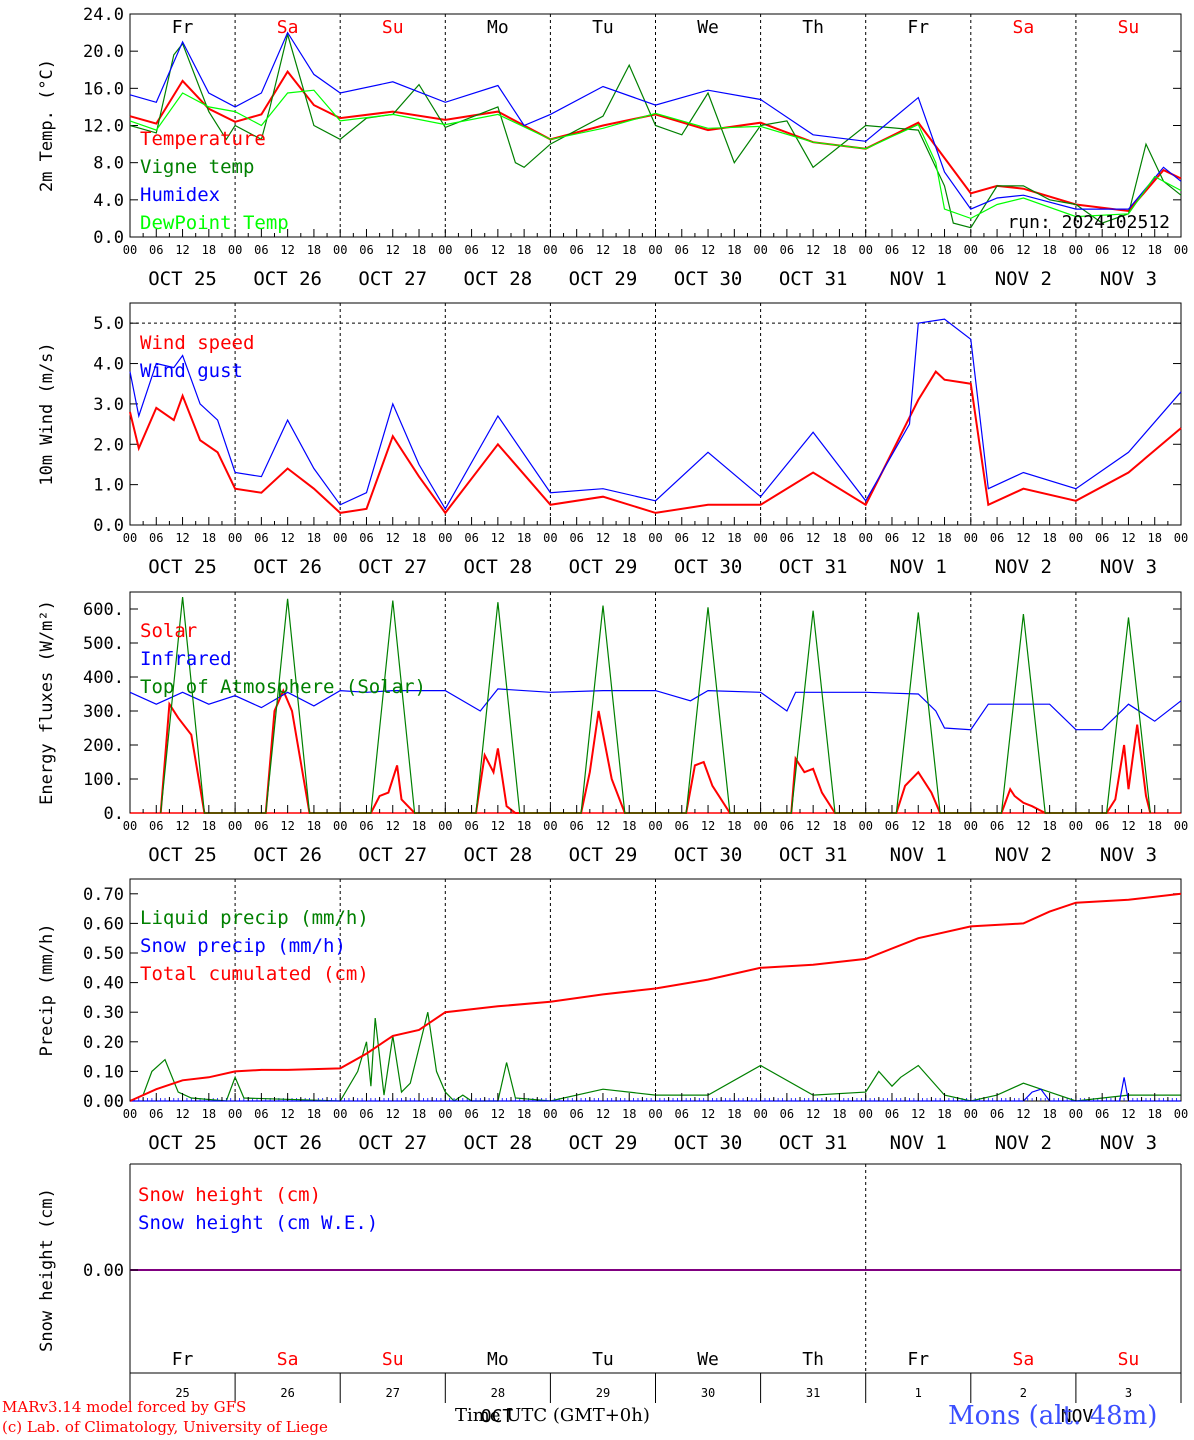 This screenshot has width=1194, height=1440. What do you see at coordinates (552, 1415) in the screenshot?
I see `x-axis-title: Time UTC (GMT+0h)` at bounding box center [552, 1415].